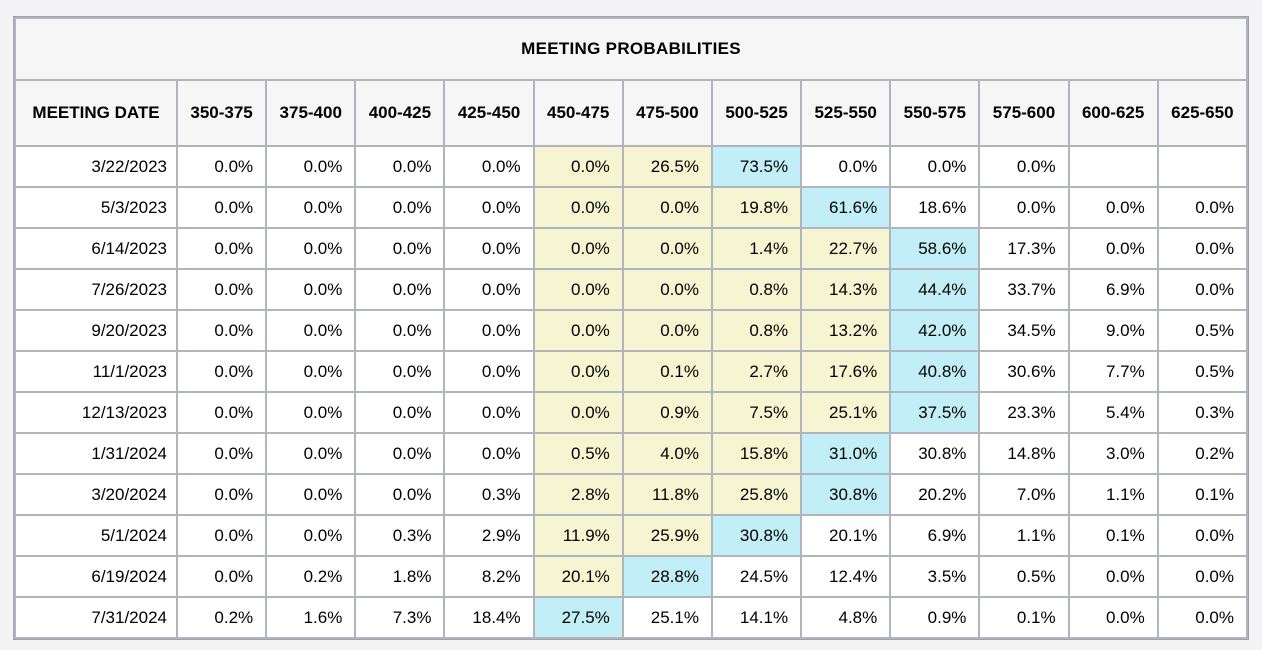 Image resolution: width=1262 pixels, height=650 pixels. What do you see at coordinates (756, 166) in the screenshot?
I see `prob-cell: 73.5%` at bounding box center [756, 166].